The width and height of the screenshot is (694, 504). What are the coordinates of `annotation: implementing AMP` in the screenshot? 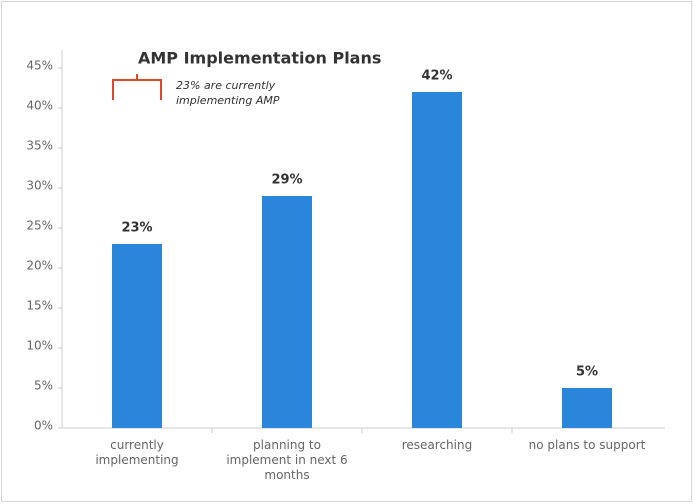 It's located at (228, 100).